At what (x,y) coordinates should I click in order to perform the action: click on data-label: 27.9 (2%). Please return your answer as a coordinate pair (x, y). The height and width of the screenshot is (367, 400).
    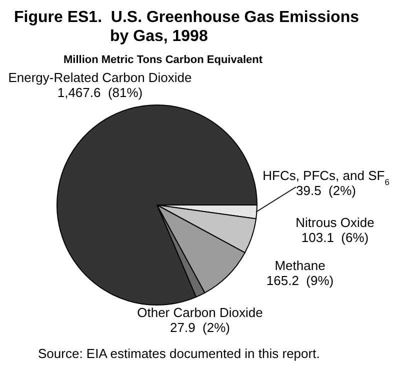
    Looking at the image, I should click on (200, 327).